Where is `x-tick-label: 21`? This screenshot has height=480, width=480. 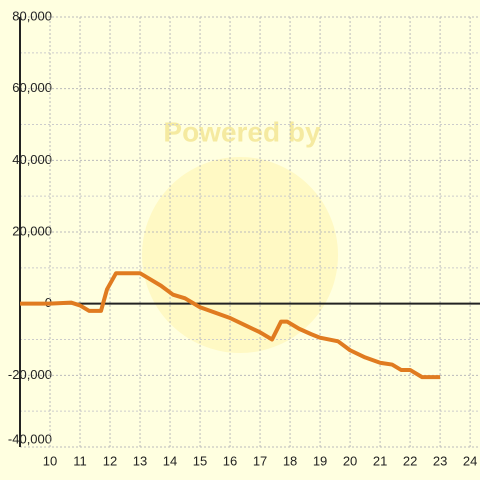 x-tick-label: 21 is located at coordinates (380, 460).